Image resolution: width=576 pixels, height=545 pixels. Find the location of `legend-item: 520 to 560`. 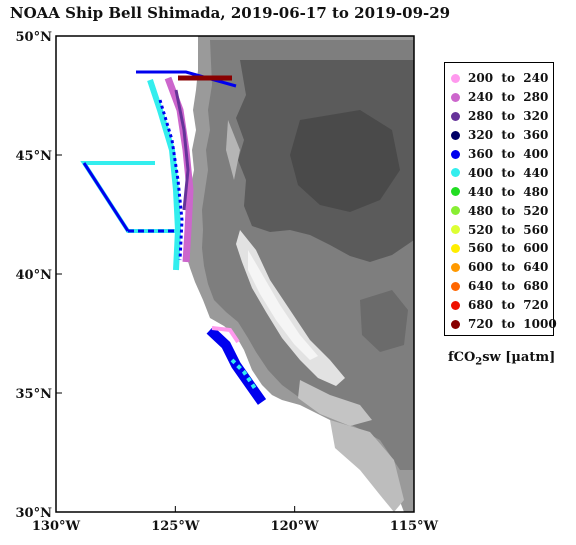

legend-item: 520 to 560 is located at coordinates (499, 229).